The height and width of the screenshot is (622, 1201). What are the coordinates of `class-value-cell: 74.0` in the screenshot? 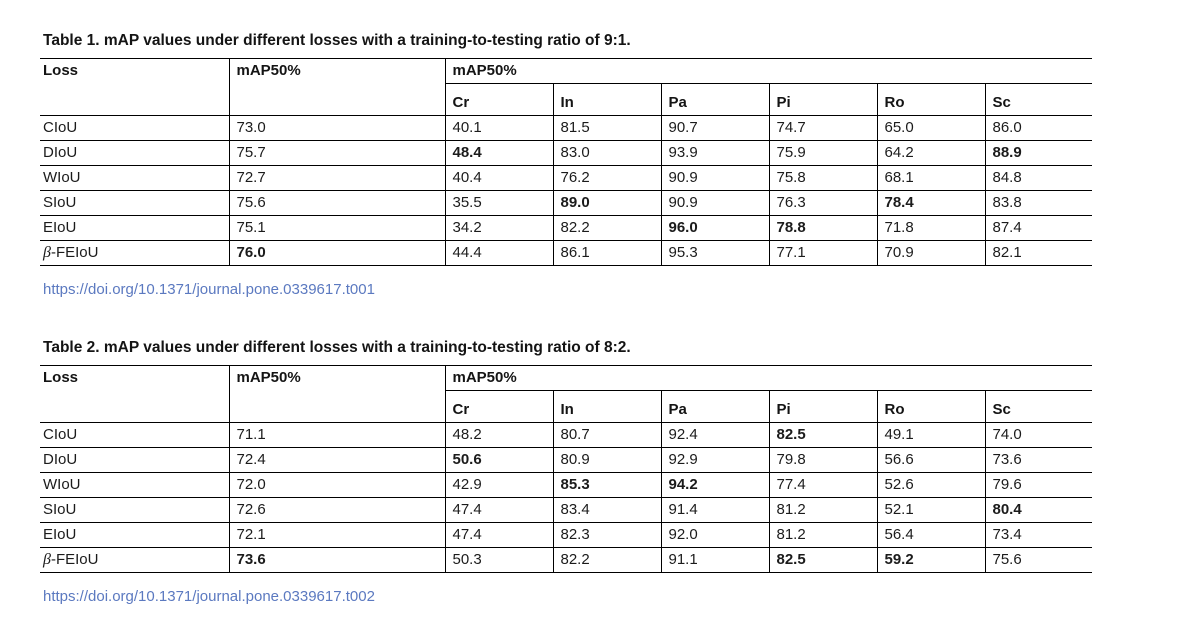 It's located at (1039, 435).